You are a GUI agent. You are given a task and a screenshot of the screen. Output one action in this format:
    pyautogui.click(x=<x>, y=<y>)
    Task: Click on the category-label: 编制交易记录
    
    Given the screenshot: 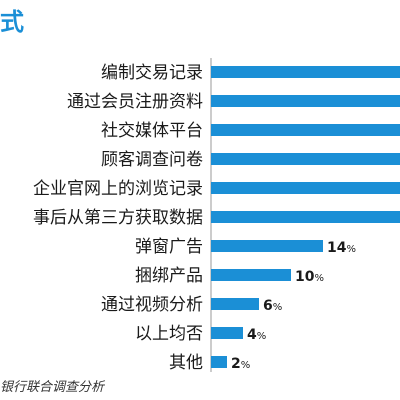 What is the action you would take?
    pyautogui.click(x=152, y=73)
    